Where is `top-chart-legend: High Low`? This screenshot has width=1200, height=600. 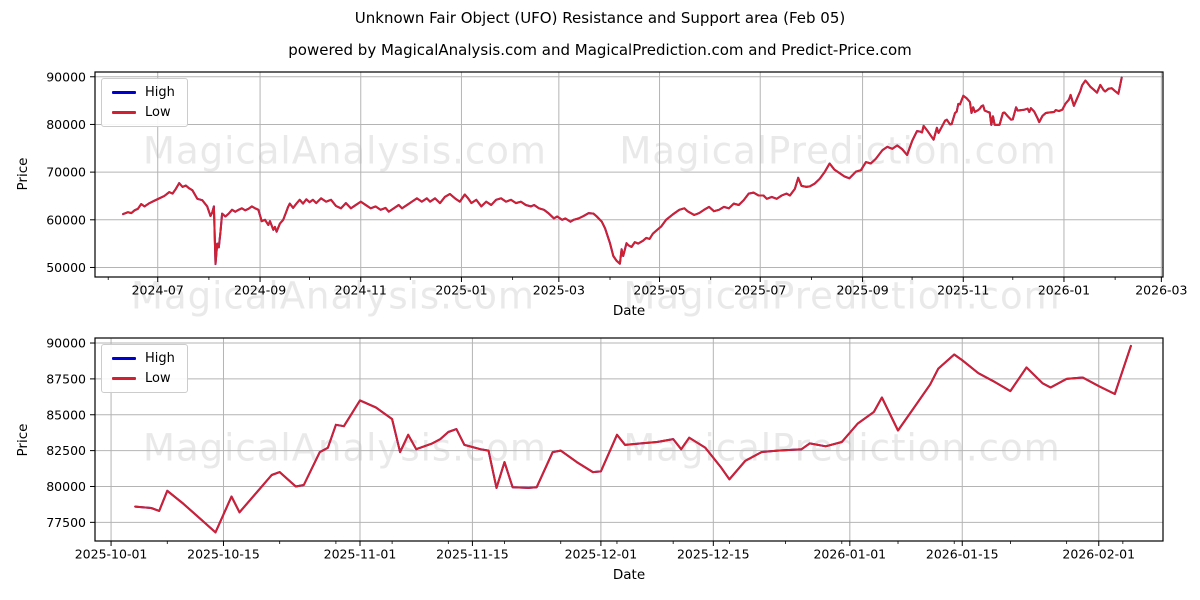
top-chart-legend: High Low is located at coordinates (144, 102).